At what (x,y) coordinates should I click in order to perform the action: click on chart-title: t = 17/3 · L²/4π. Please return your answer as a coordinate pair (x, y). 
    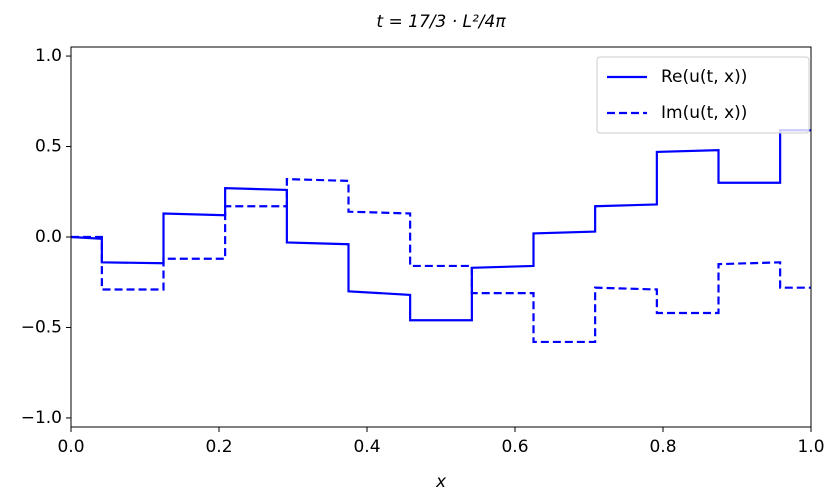
    Looking at the image, I should click on (441, 22).